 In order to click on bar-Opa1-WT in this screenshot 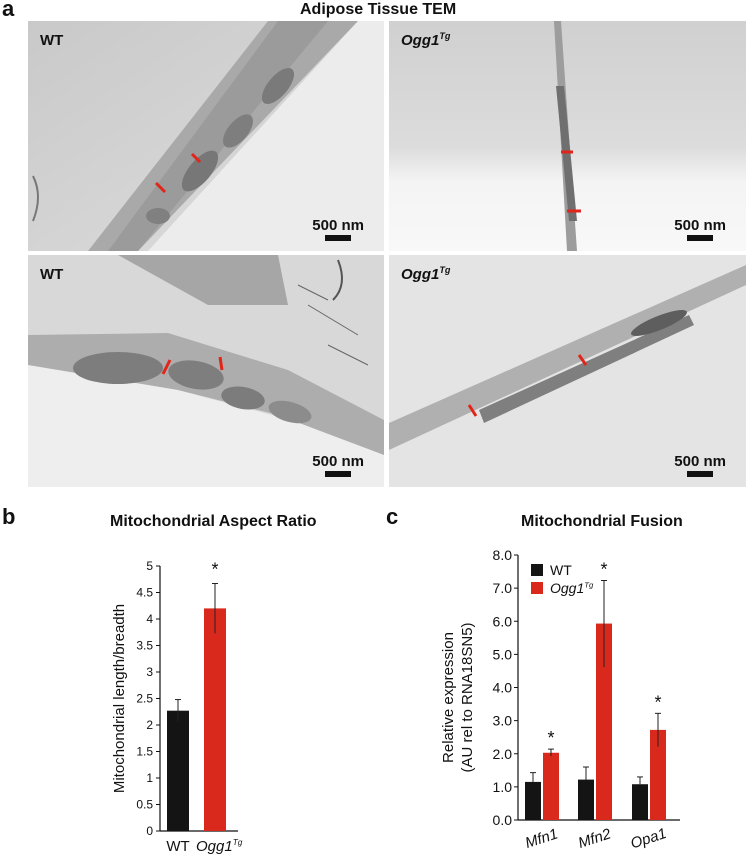, I will do `click(640, 802)`.